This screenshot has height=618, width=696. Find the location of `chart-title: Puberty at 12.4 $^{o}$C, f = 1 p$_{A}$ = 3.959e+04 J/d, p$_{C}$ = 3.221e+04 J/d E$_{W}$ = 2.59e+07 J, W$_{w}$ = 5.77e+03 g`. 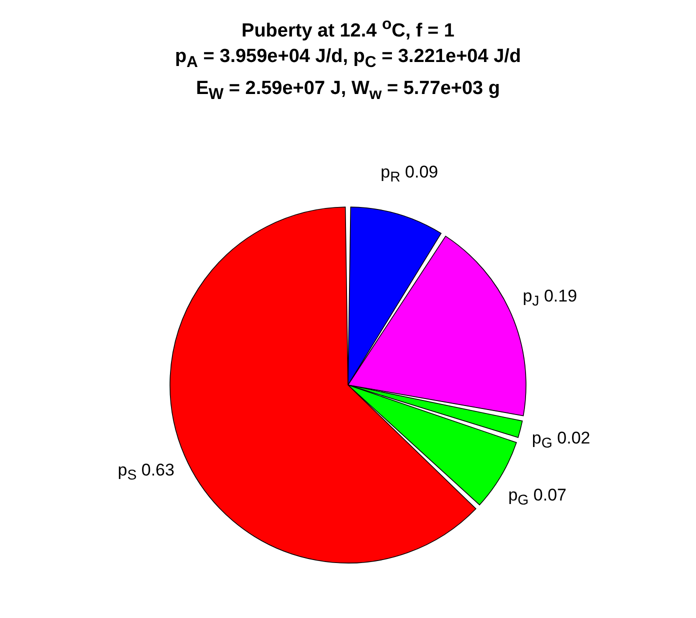

chart-title: Puberty at 12.4 $^{o}$C, f = 1 p$_{A}$ = 3.959e+04 J/d, p$_{C}$ = 3.221e+04 J/d E$_{W}$ = 2.59e+07 J, W$_{w}$ = 5.77e+03 g is located at coordinates (348, 59).